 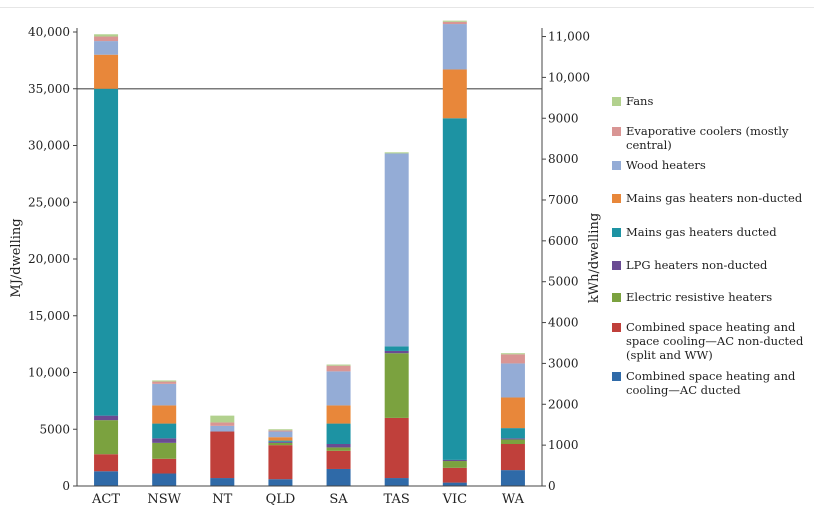 What do you see at coordinates (713, 165) in the screenshot?
I see `legend-item: Wood heaters` at bounding box center [713, 165].